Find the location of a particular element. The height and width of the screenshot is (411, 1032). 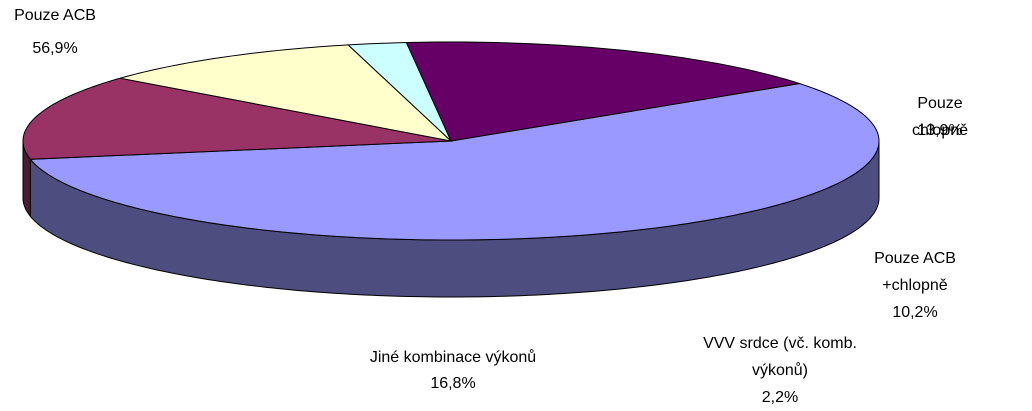

slice-value-label: 10,2% is located at coordinates (915, 312).